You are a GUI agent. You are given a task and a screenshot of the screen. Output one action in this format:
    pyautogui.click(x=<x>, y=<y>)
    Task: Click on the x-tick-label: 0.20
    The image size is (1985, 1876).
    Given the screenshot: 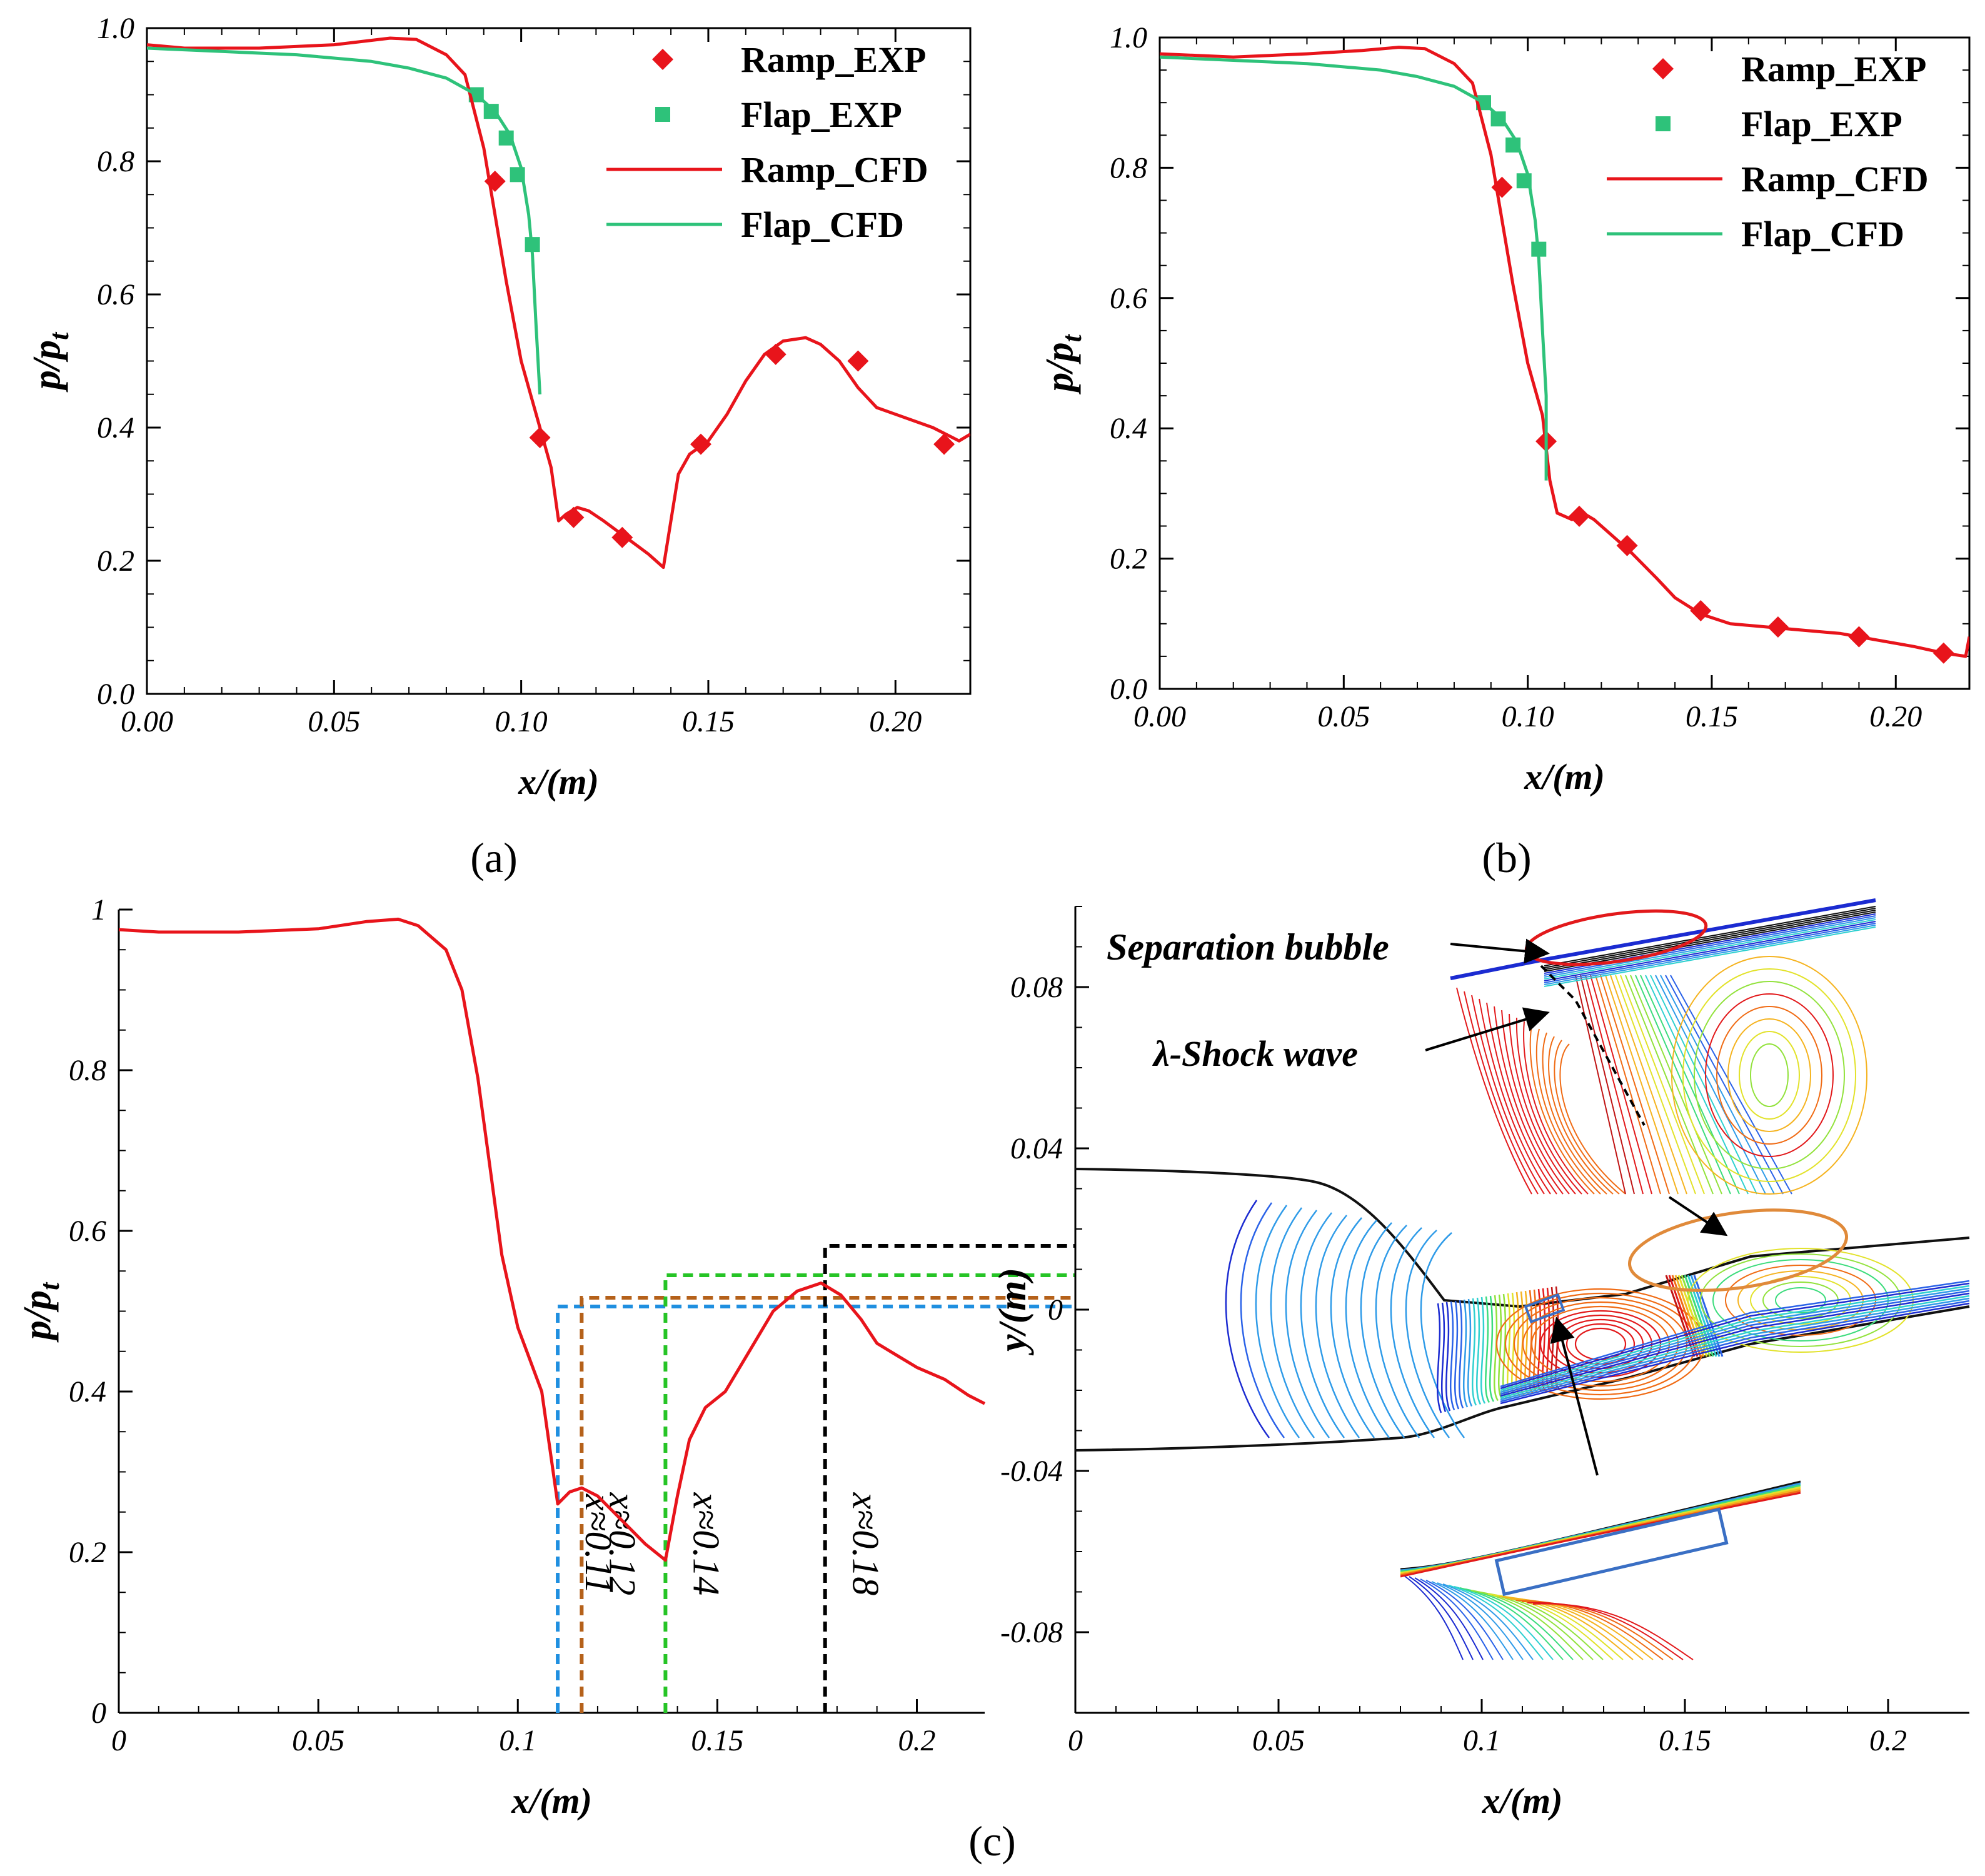 What is the action you would take?
    pyautogui.click(x=1895, y=716)
    